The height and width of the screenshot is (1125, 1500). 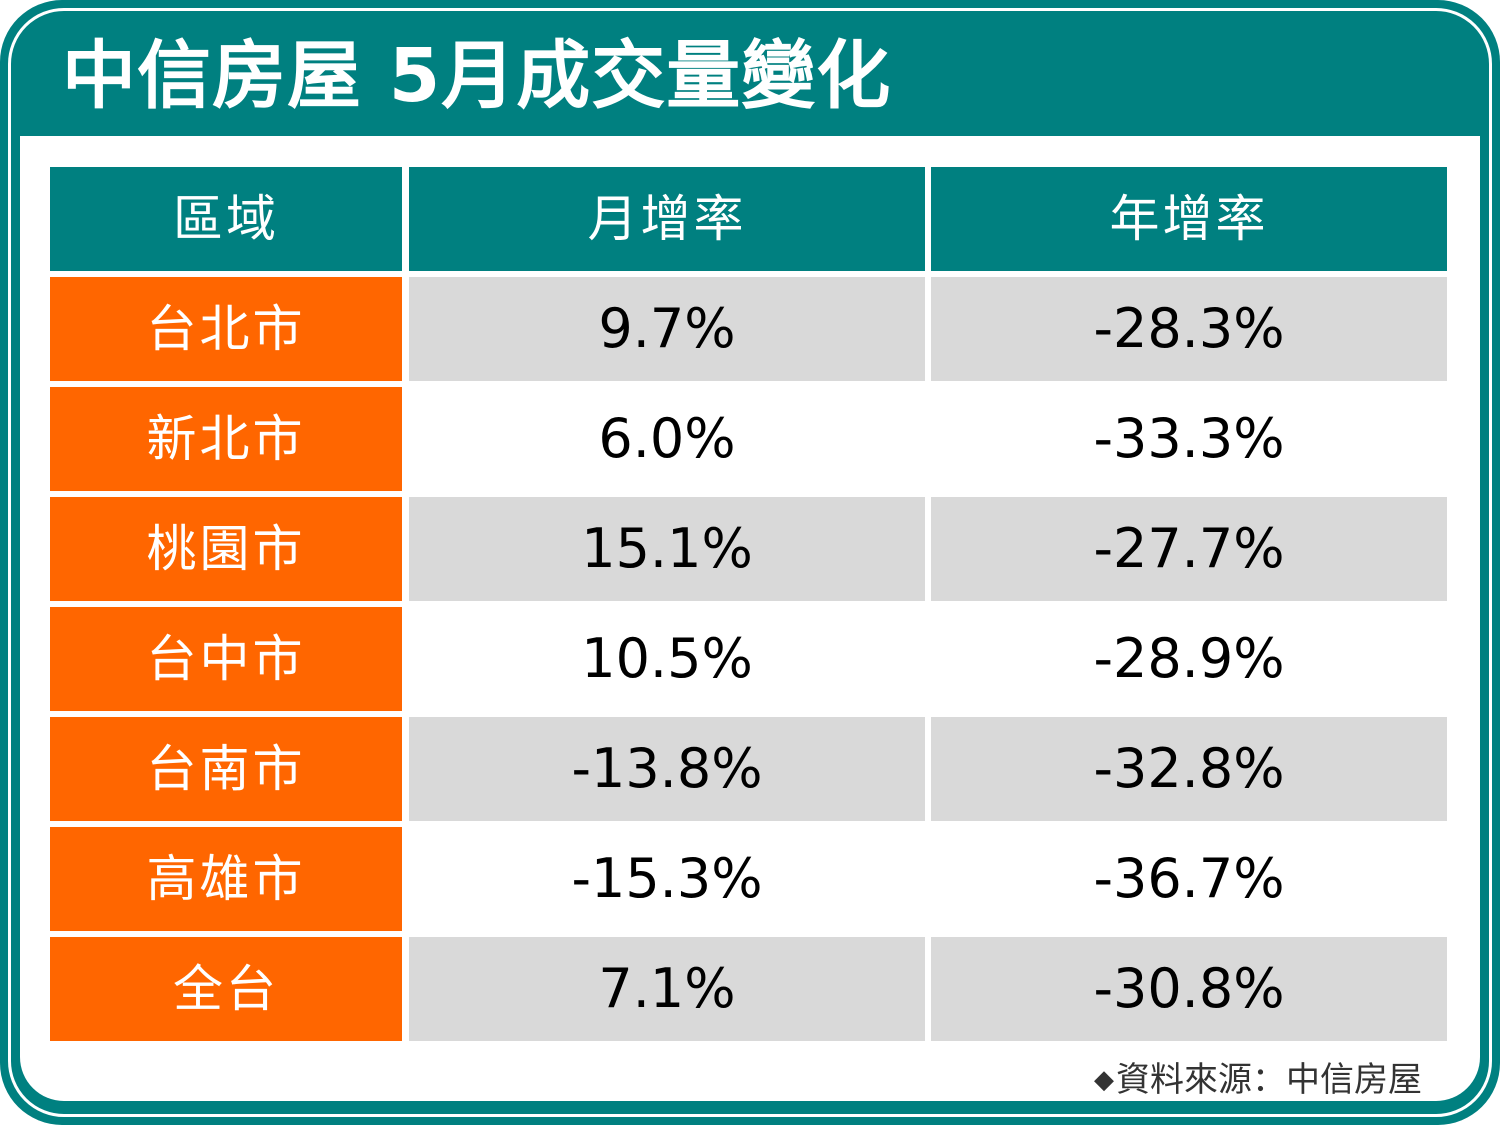 I want to click on source-note: ◆資料來源：中信房屋, so click(x=1258, y=1080).